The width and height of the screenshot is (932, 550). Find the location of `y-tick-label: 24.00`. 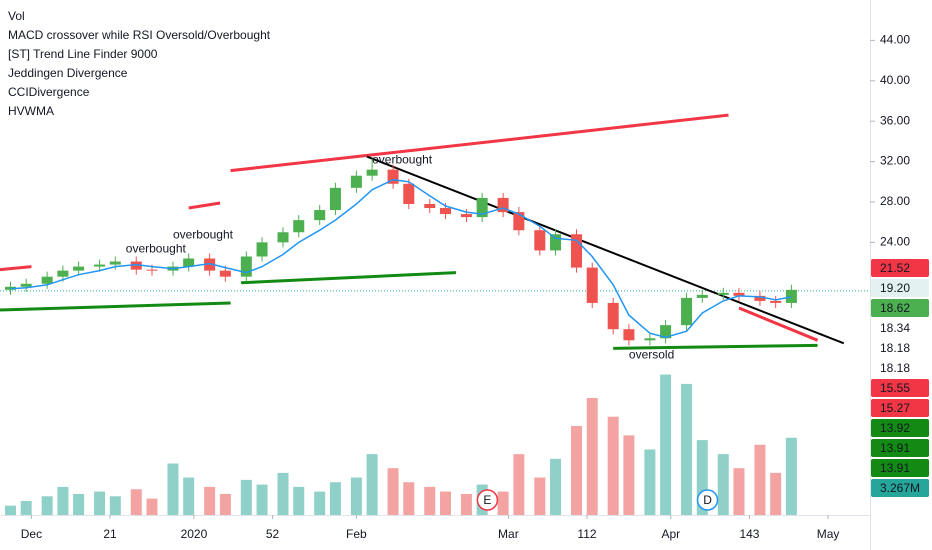

y-tick-label: 24.00 is located at coordinates (895, 242).